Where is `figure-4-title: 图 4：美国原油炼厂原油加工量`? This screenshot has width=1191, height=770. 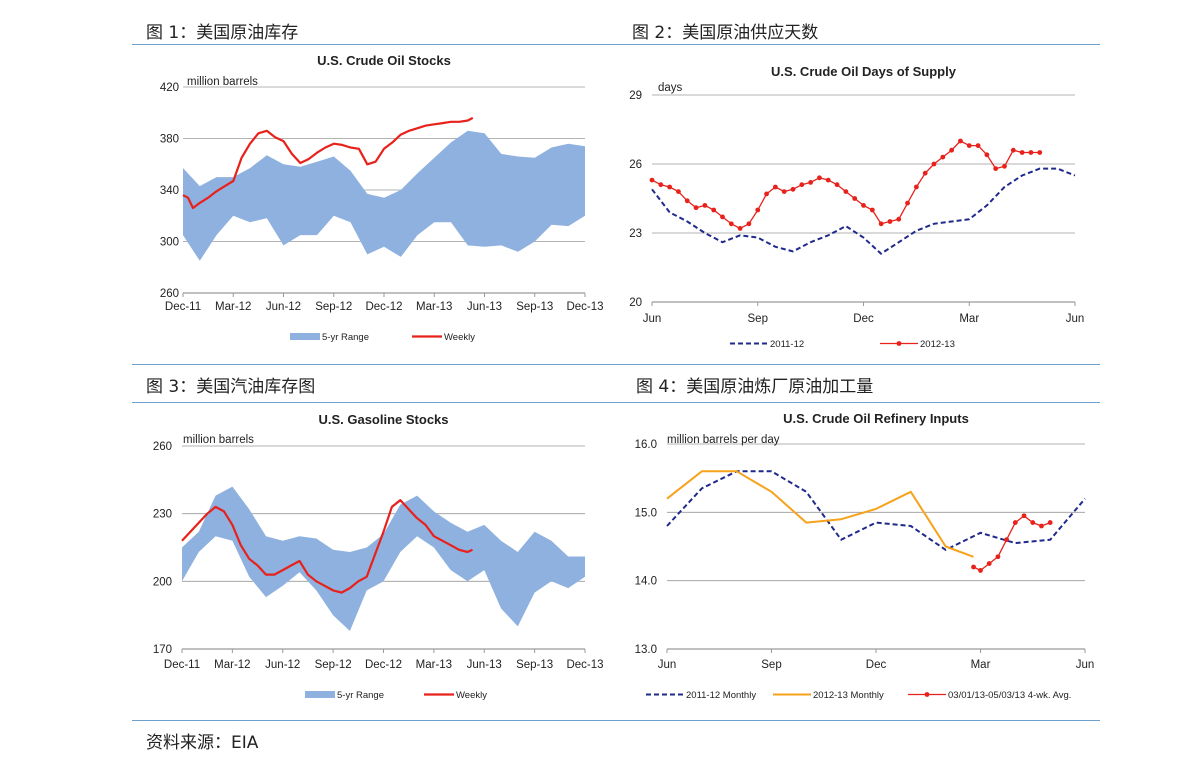
figure-4-title: 图 4：美国原油炼厂原油加工量 is located at coordinates (755, 387).